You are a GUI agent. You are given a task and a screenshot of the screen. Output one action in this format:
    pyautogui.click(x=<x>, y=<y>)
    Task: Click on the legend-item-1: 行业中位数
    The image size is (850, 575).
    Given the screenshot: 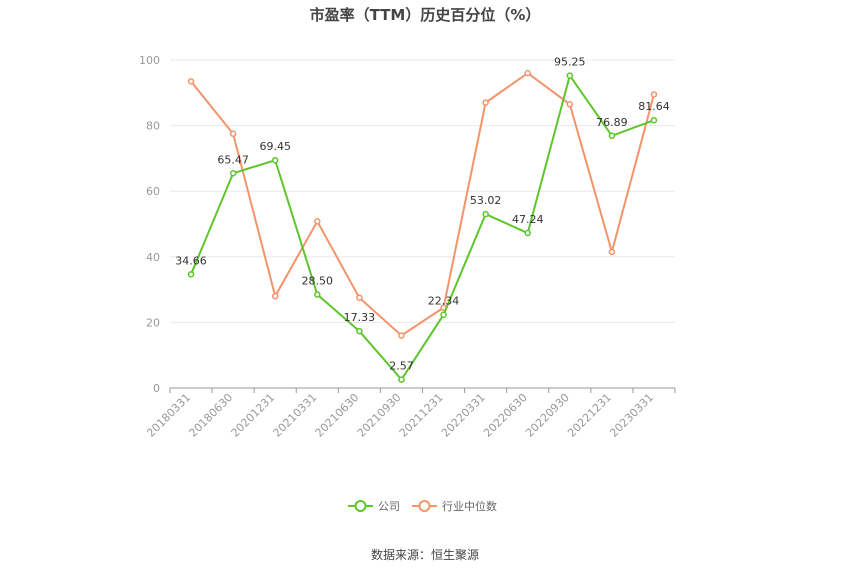 What is the action you would take?
    pyautogui.click(x=454, y=506)
    